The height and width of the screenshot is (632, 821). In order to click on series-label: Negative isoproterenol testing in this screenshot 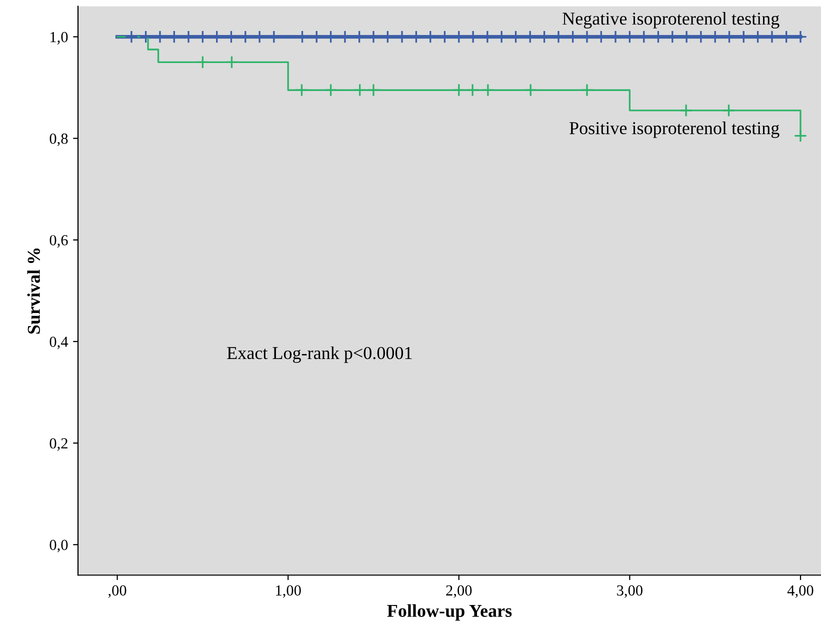, I will do `click(671, 20)`.